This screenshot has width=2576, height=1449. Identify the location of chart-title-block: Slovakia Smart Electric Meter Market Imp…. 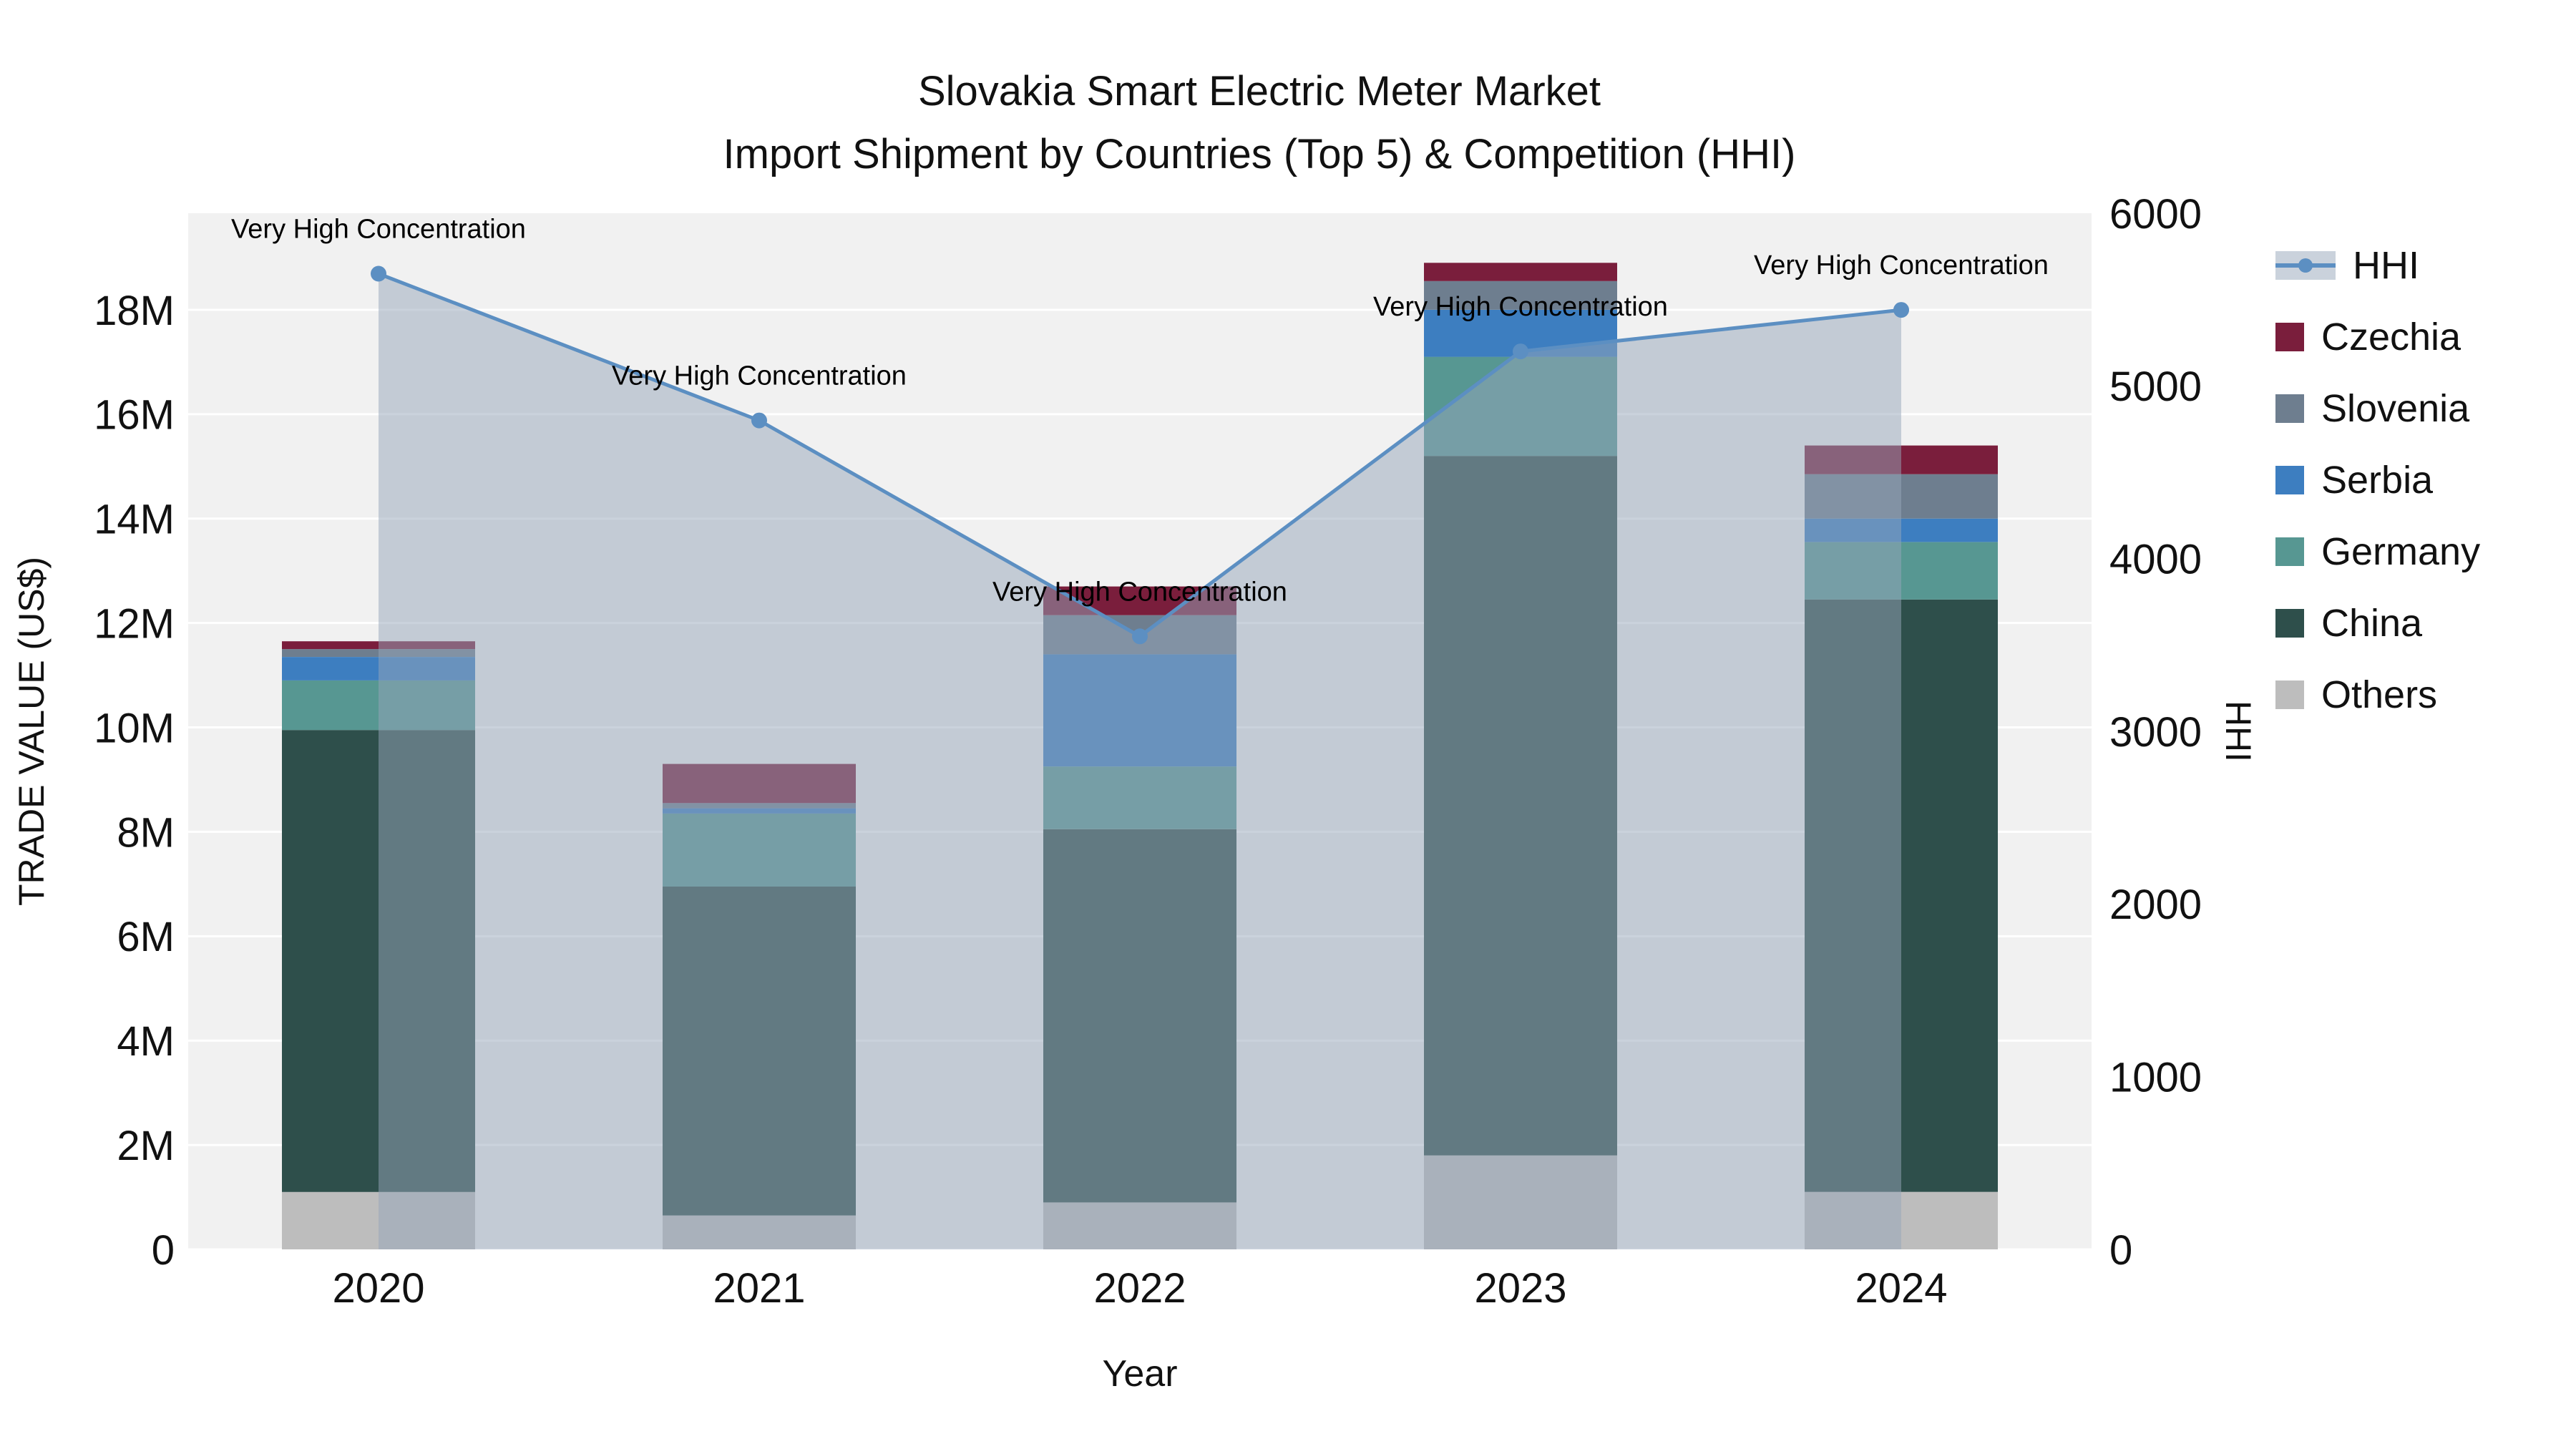
(1259, 123).